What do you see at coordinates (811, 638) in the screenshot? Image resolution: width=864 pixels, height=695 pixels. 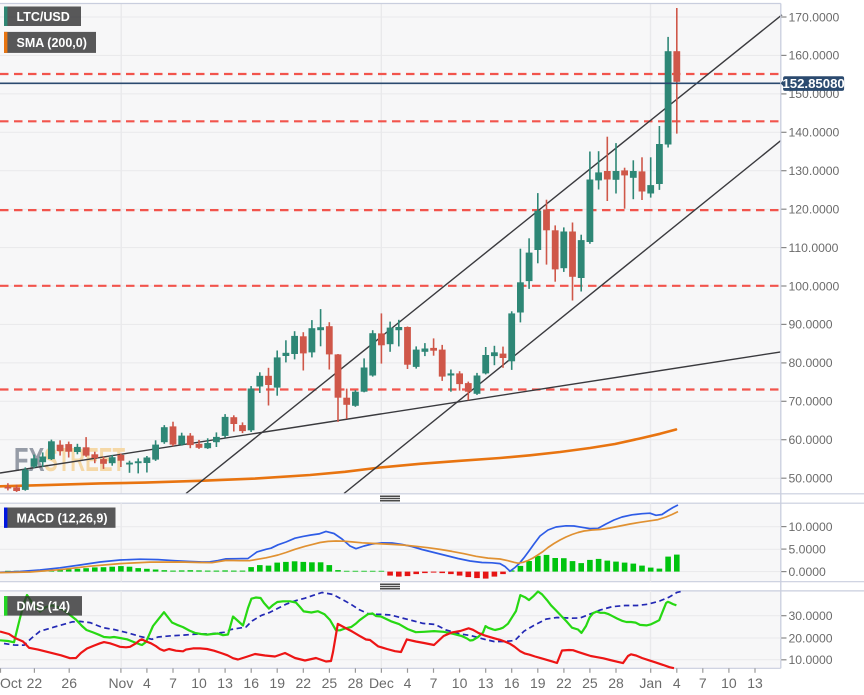 I see `svg-text: 20.0000` at bounding box center [811, 638].